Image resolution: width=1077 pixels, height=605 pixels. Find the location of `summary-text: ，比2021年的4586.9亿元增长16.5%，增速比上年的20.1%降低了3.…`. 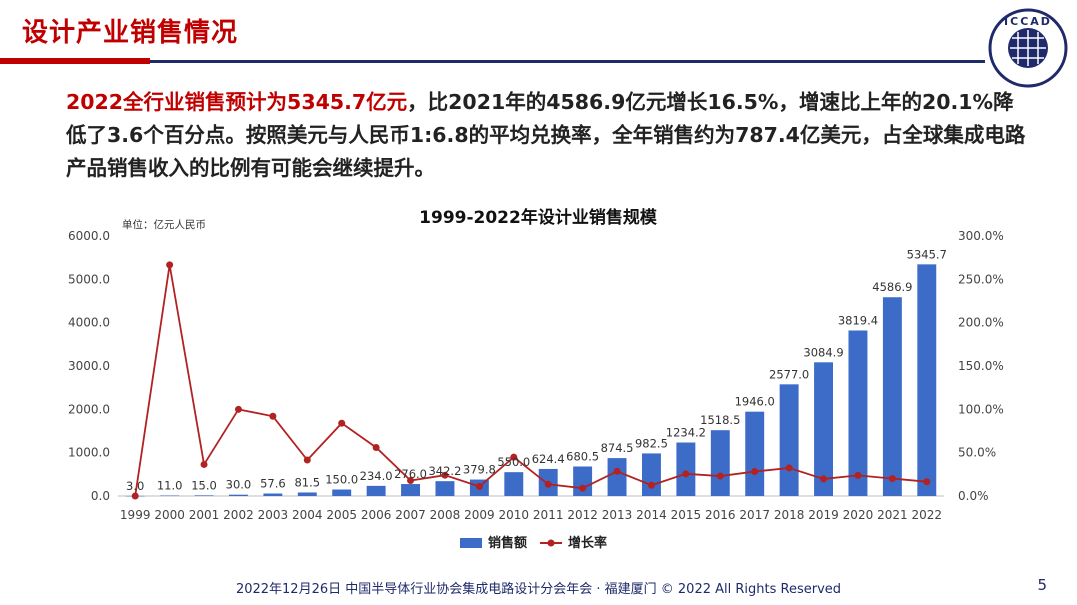

summary-text: ，比2021年的4586.9亿元增长16.5%，增速比上年的20.1%降低了3.… is located at coordinates (546, 135).